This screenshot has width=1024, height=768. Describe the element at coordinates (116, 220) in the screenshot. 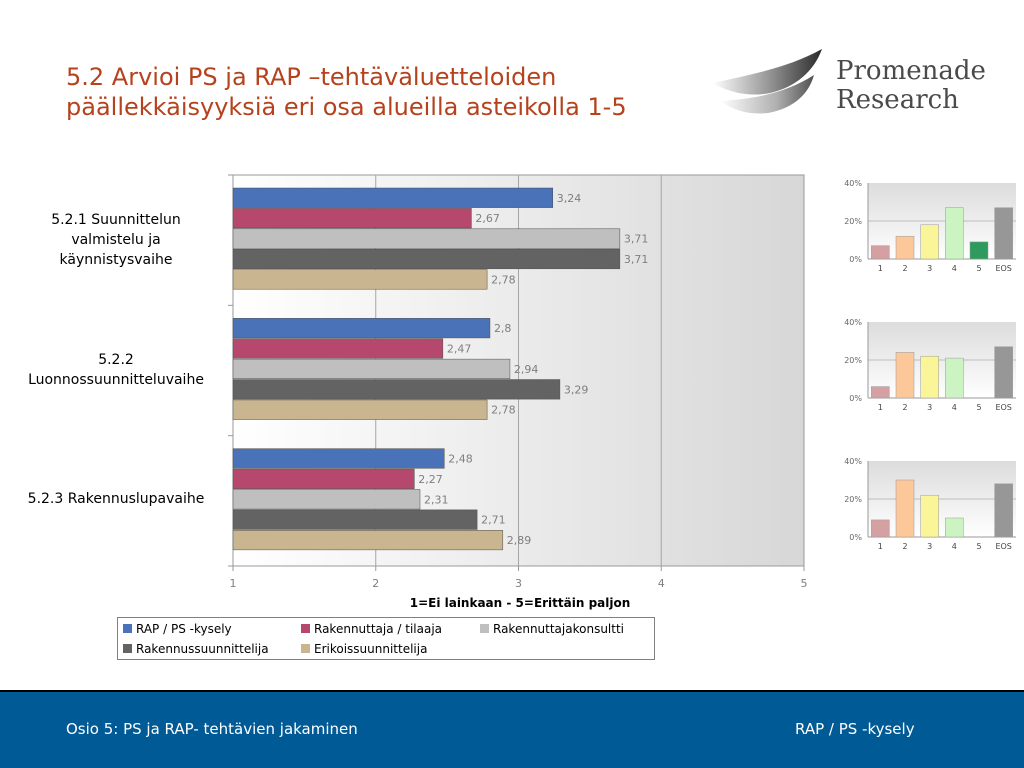

I see `category-label-1-line-1: 5.2.1 Suunnittelun` at that location.